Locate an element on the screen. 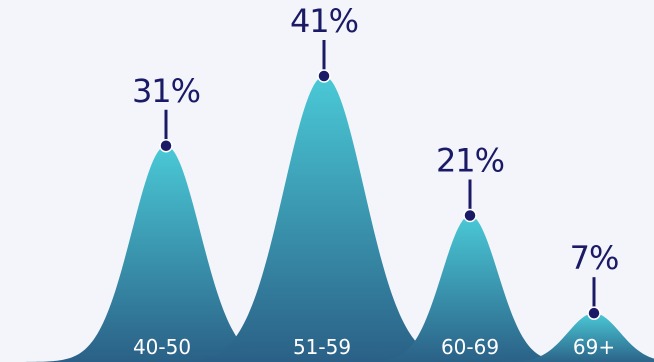  value-label-40-50: 31% is located at coordinates (166, 91).